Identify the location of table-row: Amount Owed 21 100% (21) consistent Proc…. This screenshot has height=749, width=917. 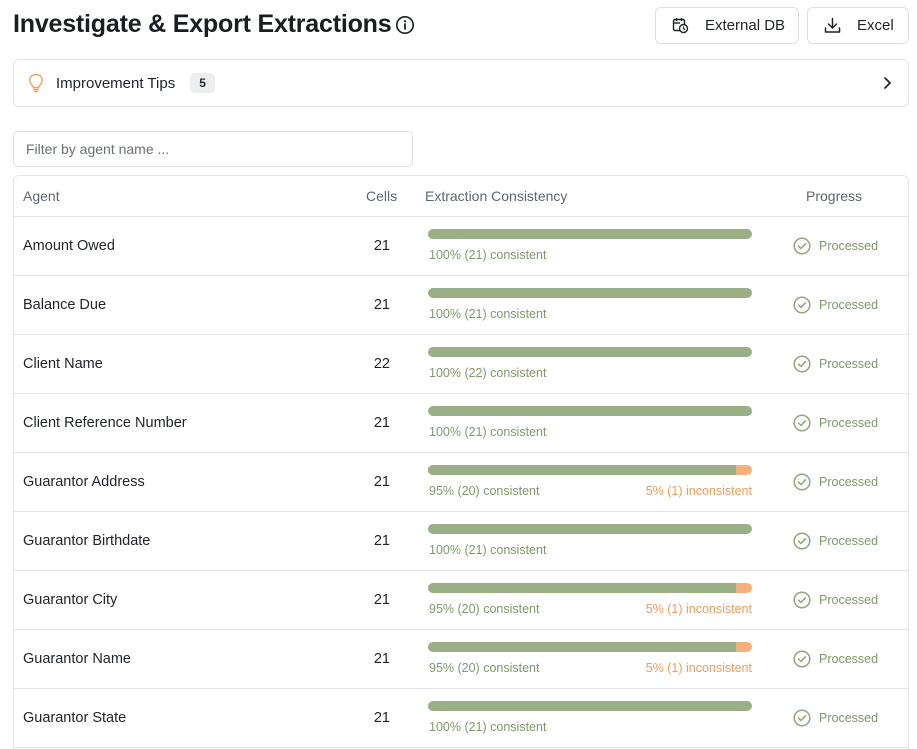
(461, 246).